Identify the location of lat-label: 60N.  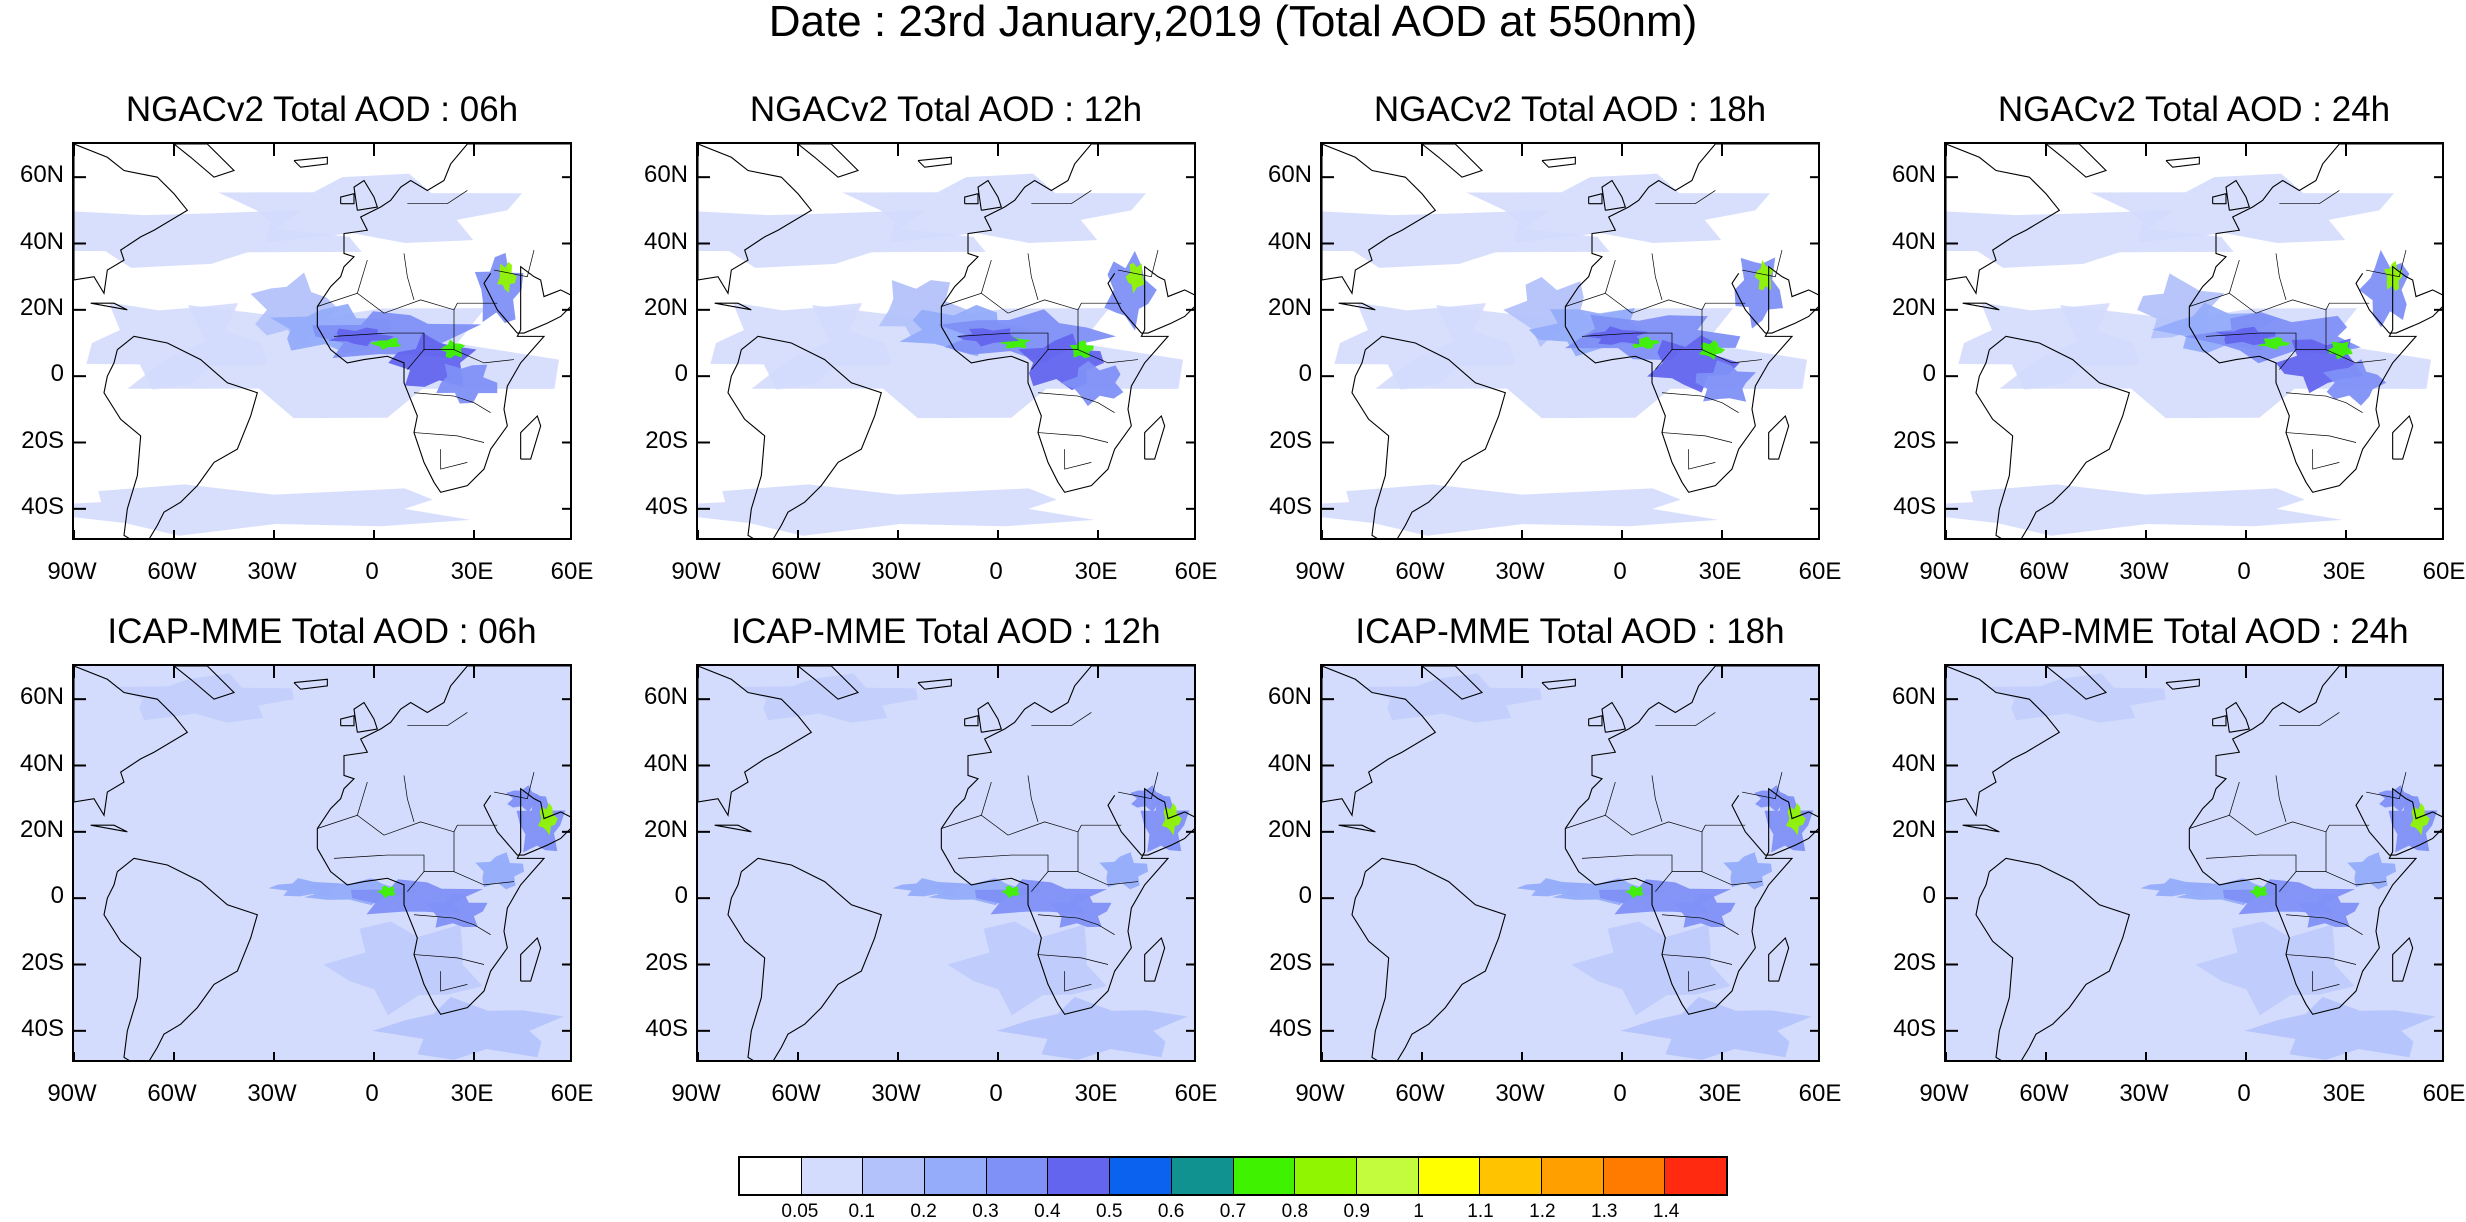
(1289, 175).